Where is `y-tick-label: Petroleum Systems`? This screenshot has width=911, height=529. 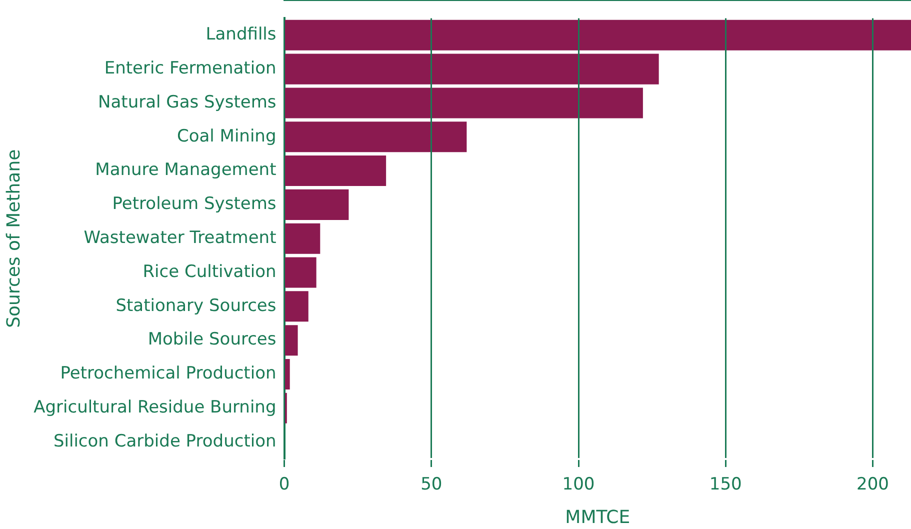 y-tick-label: Petroleum Systems is located at coordinates (194, 204).